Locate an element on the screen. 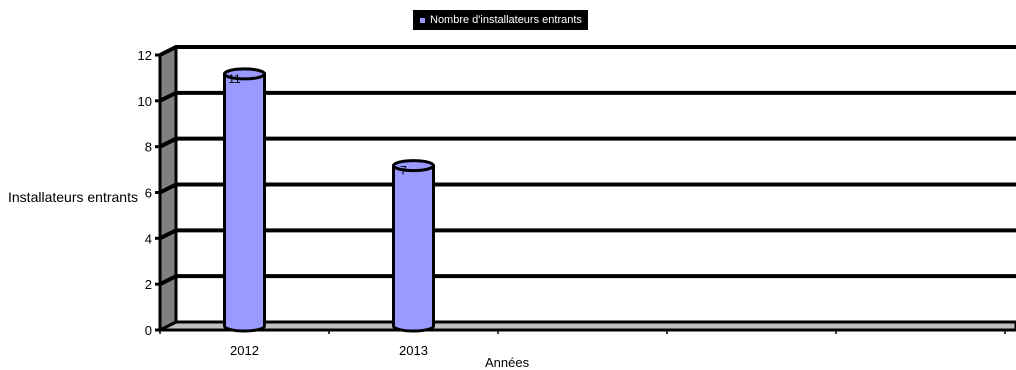  x-tick-label: 2012 is located at coordinates (244, 350).